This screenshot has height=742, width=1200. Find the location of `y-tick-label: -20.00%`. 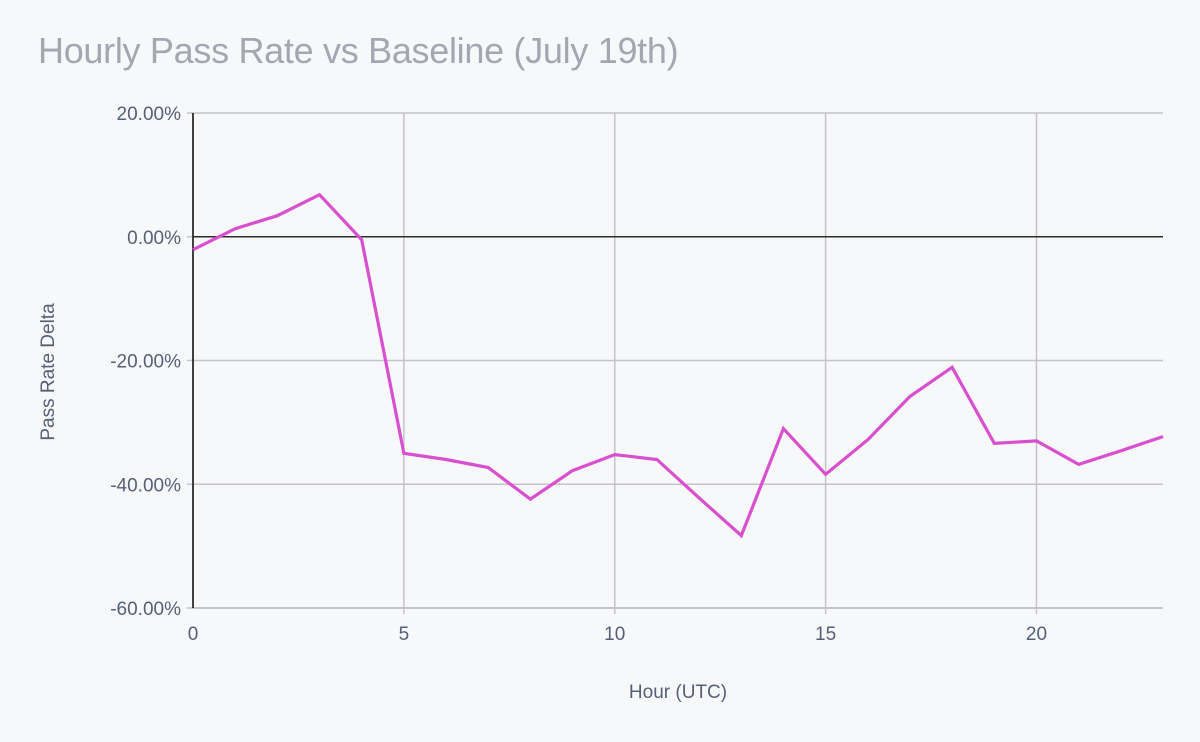

y-tick-label: -20.00% is located at coordinates (145, 362).